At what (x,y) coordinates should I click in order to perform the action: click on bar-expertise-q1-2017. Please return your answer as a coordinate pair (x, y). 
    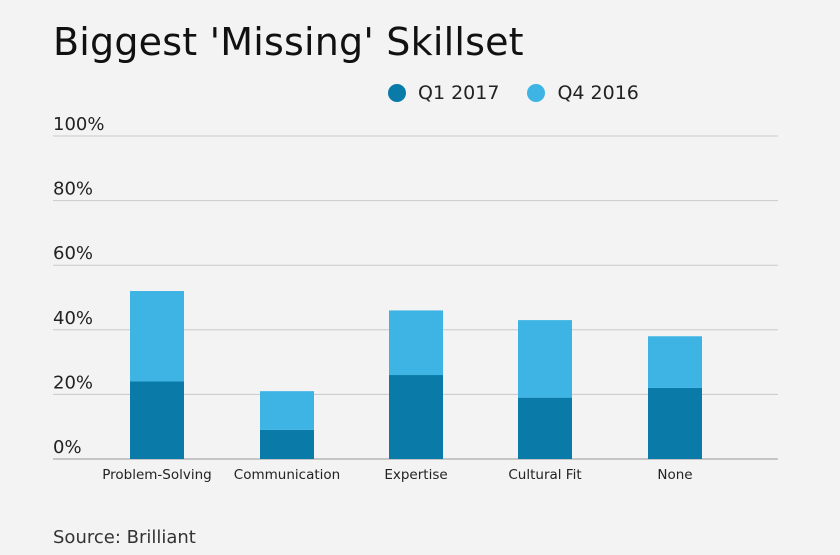
    Looking at the image, I should click on (416, 417).